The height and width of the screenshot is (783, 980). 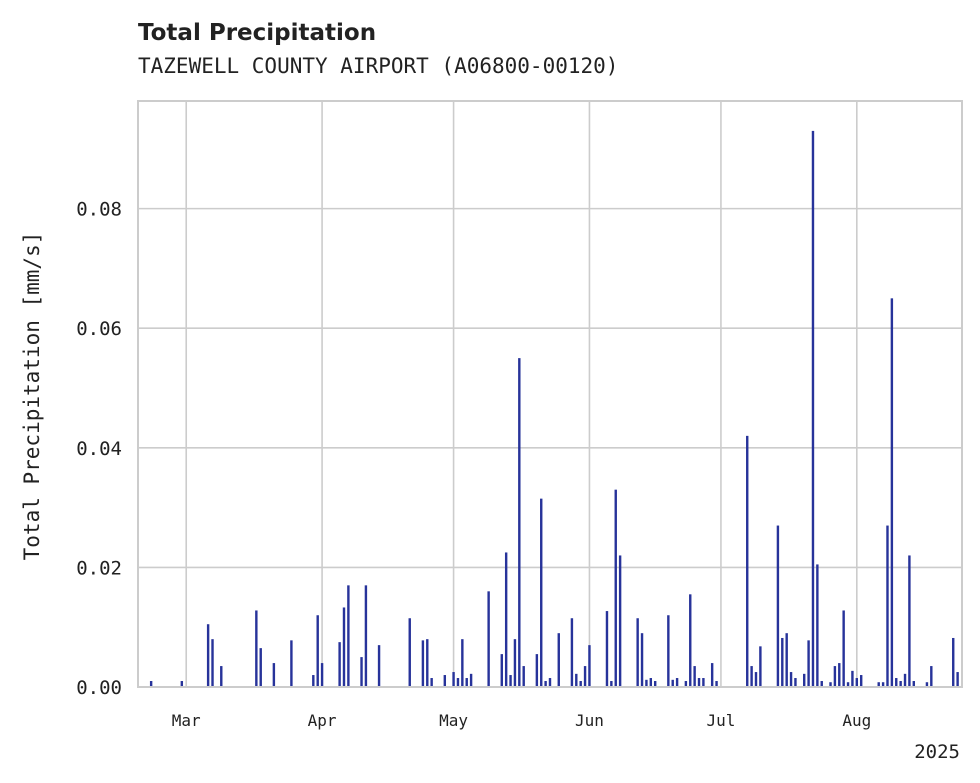 What do you see at coordinates (186, 720) in the screenshot?
I see `x-tick-label: Mar` at bounding box center [186, 720].